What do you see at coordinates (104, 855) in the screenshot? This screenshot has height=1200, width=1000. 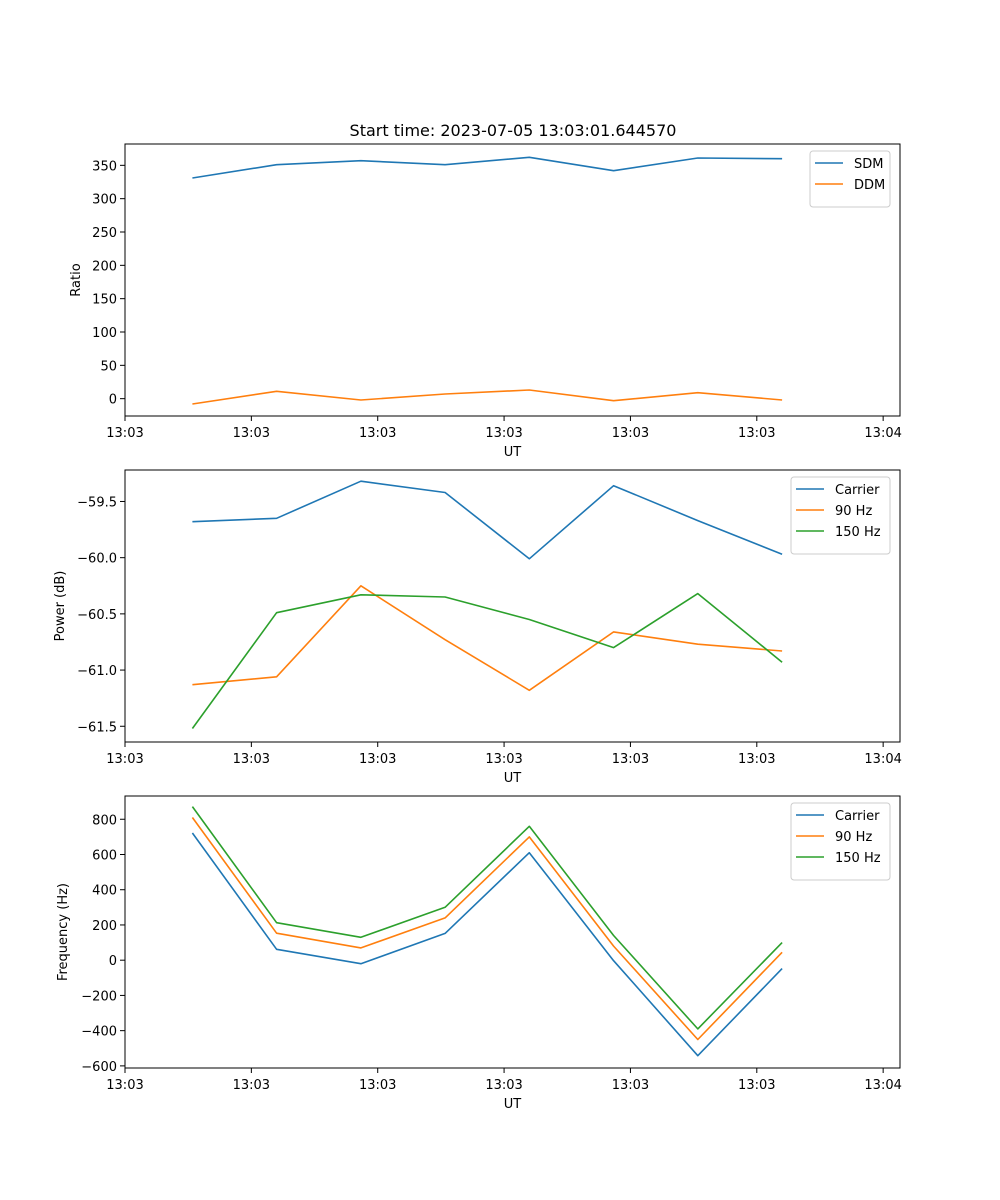 I see `y-tick-label: 600` at bounding box center [104, 855].